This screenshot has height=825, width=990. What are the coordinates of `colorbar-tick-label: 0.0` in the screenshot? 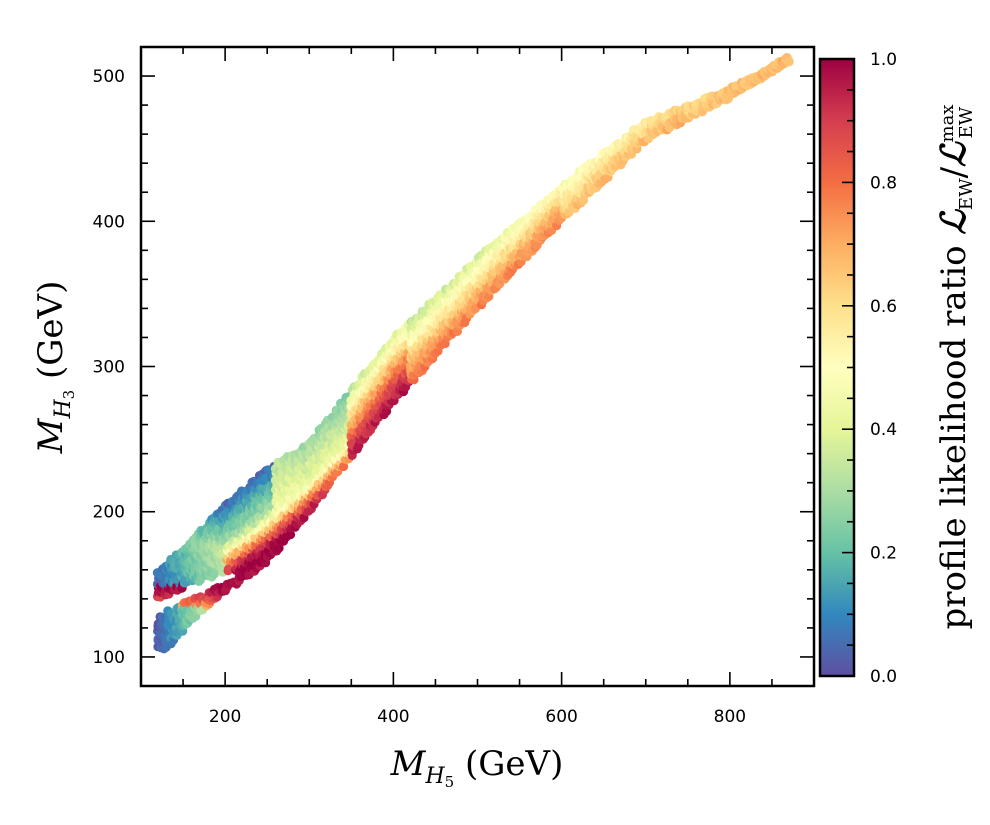 It's located at (883, 677).